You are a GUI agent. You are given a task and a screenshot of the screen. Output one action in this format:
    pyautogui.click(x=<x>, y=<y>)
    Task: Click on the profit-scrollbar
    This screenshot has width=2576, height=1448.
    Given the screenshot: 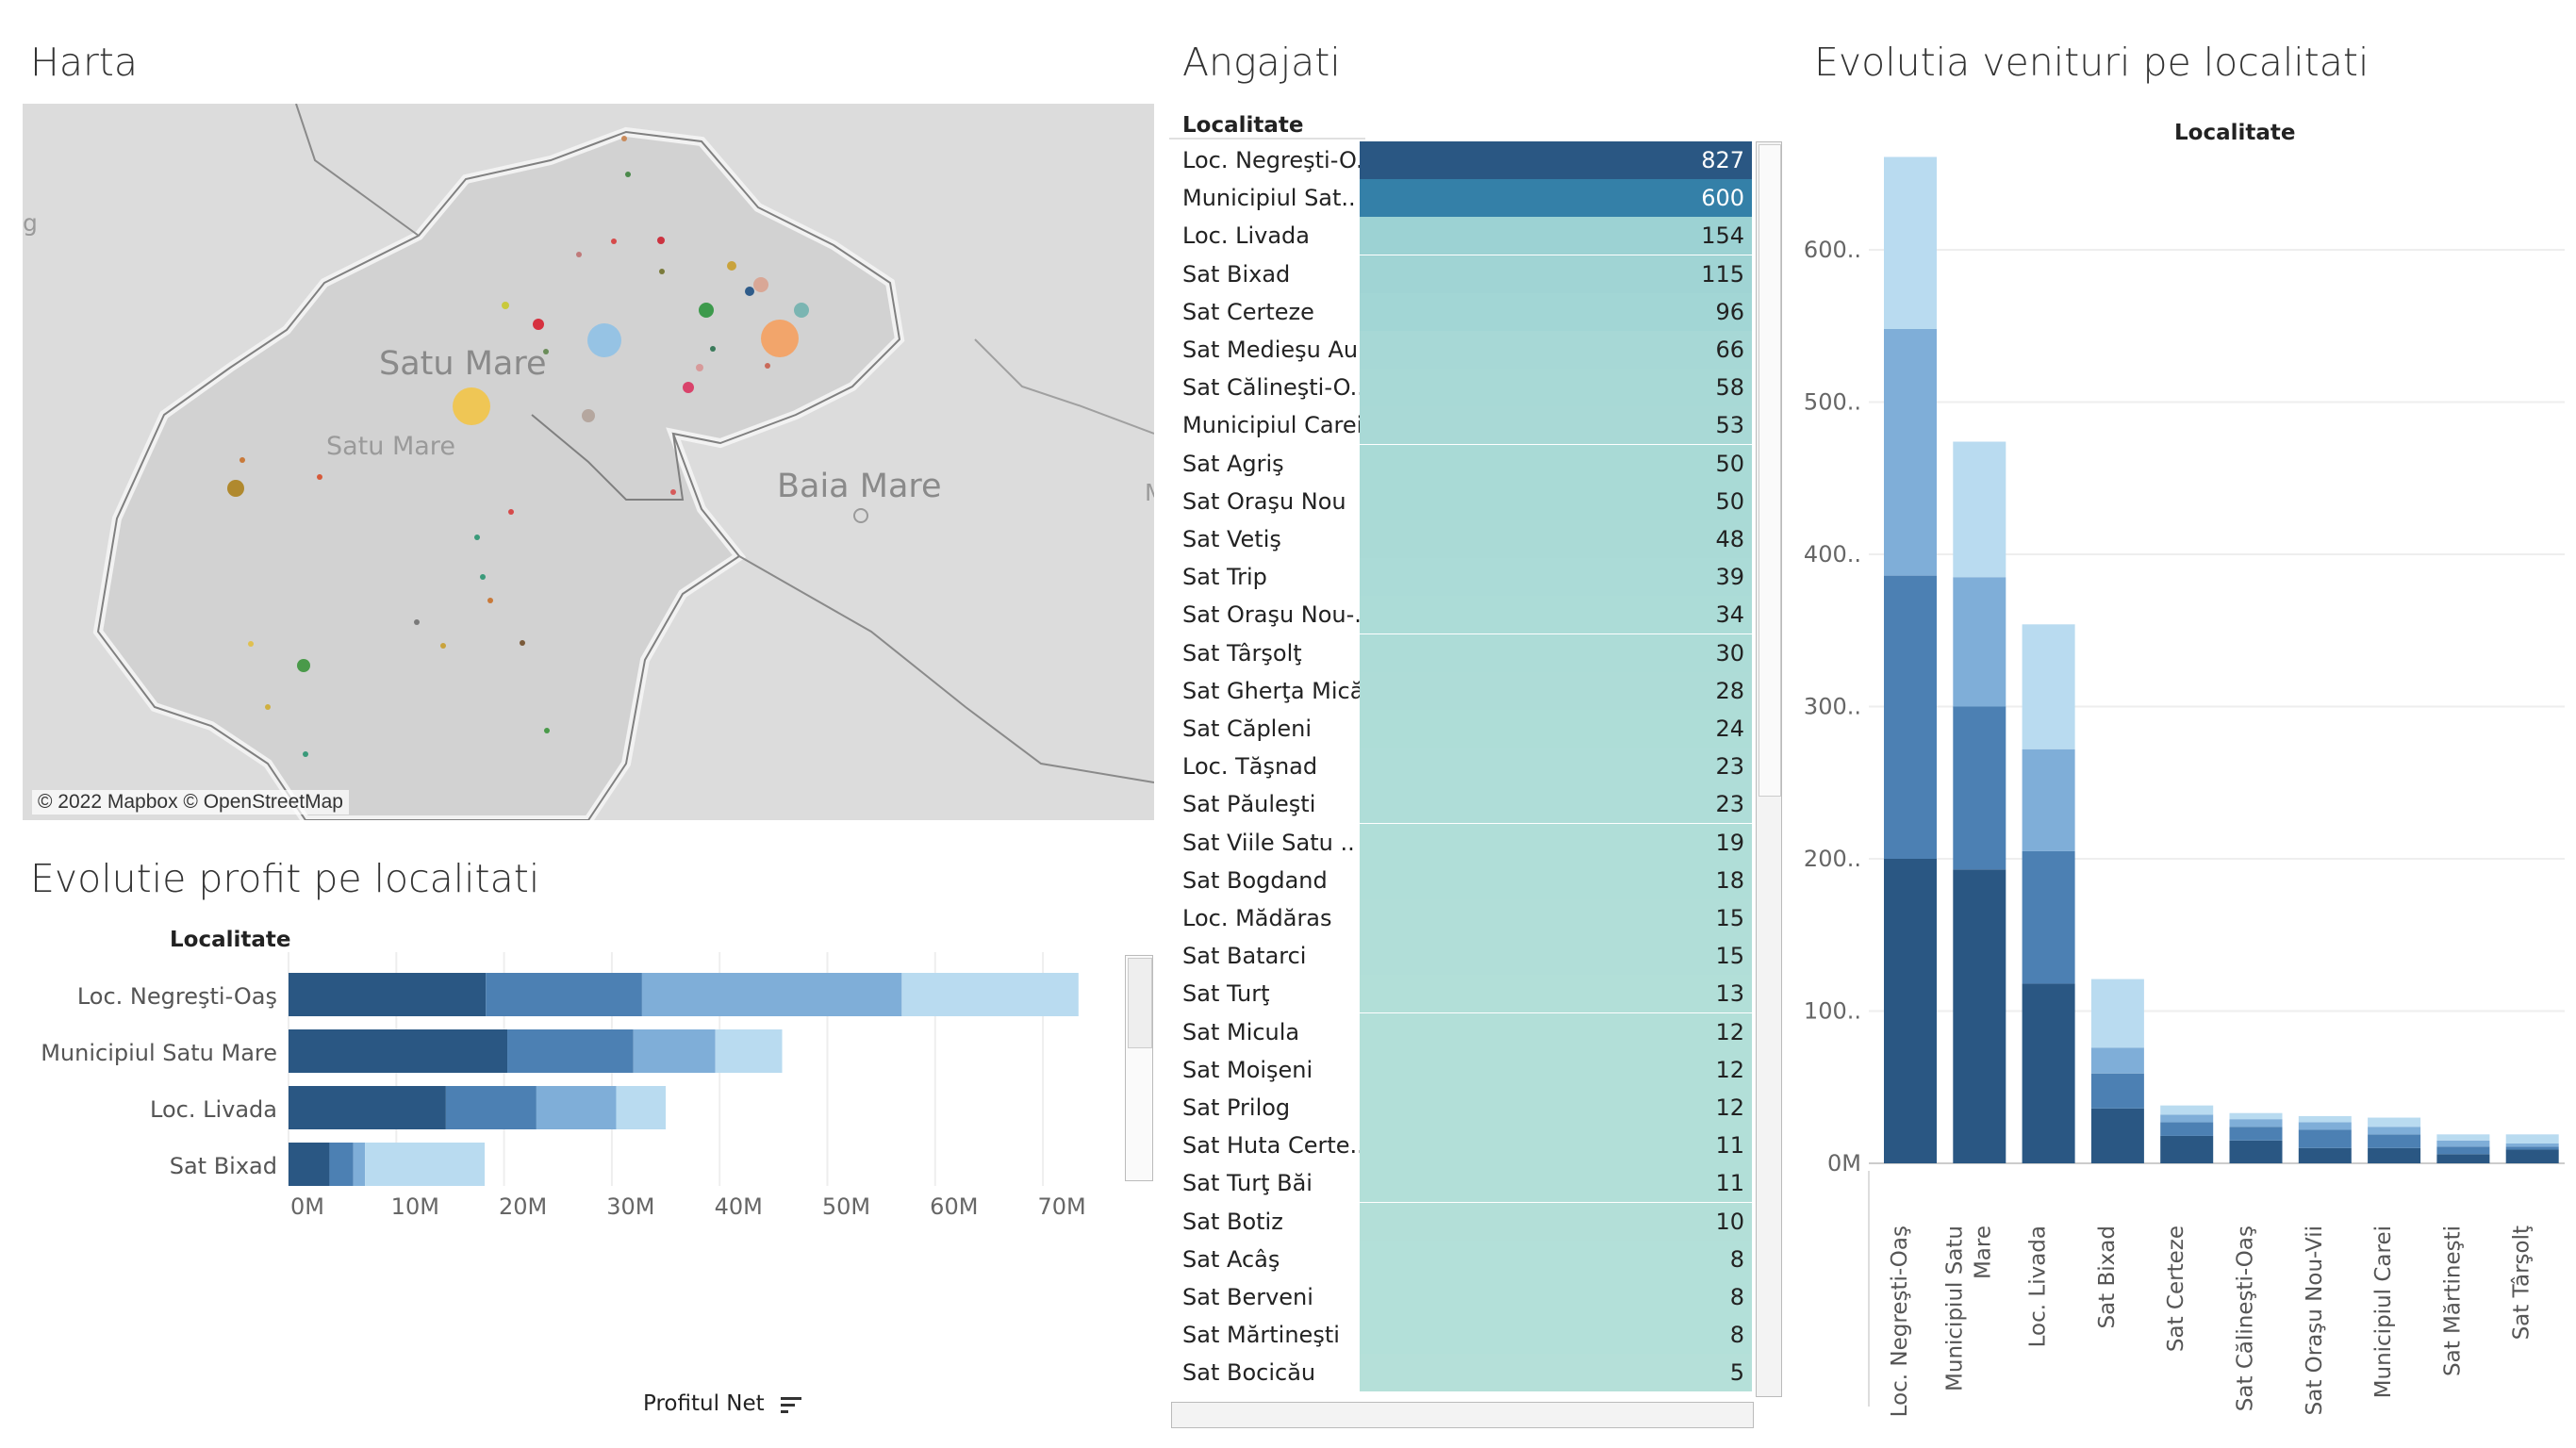 What is the action you would take?
    pyautogui.click(x=1139, y=1068)
    